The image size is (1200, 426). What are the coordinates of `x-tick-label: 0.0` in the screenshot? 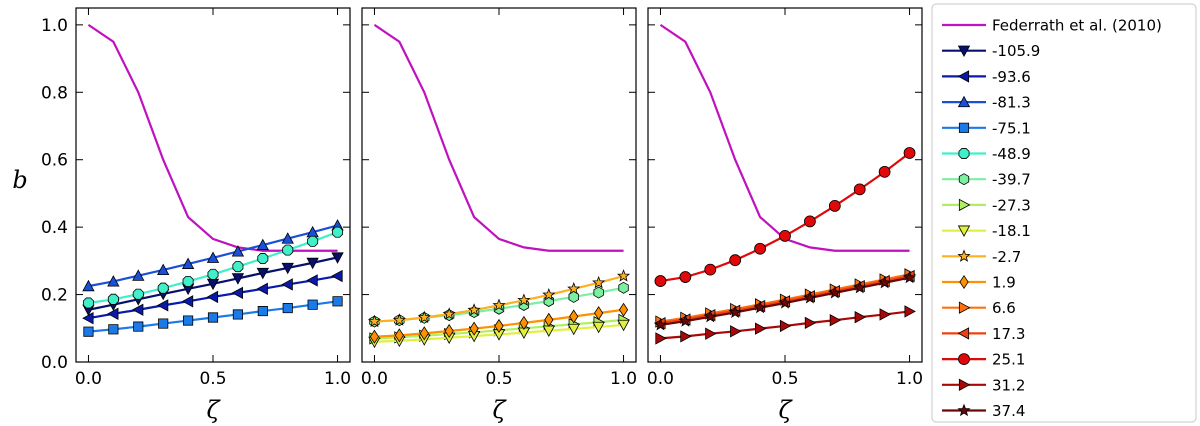 It's located at (374, 379).